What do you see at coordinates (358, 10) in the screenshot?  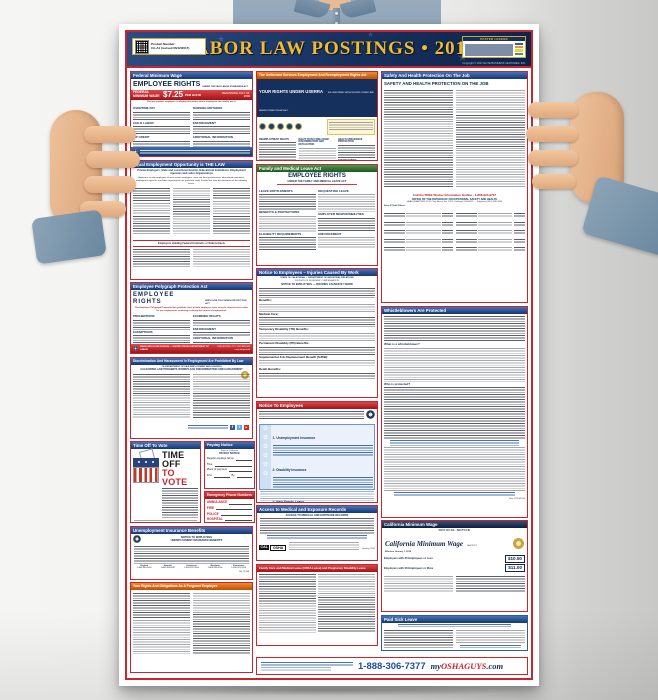 I see `shirt-collar-right` at bounding box center [358, 10].